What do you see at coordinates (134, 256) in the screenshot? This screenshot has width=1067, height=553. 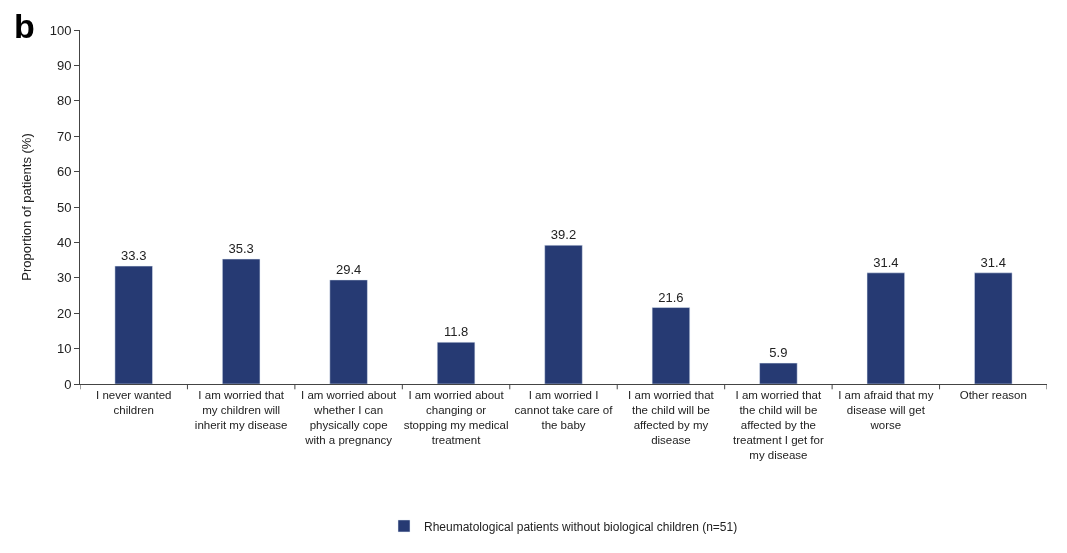 I see `data-label: 33.3` at bounding box center [134, 256].